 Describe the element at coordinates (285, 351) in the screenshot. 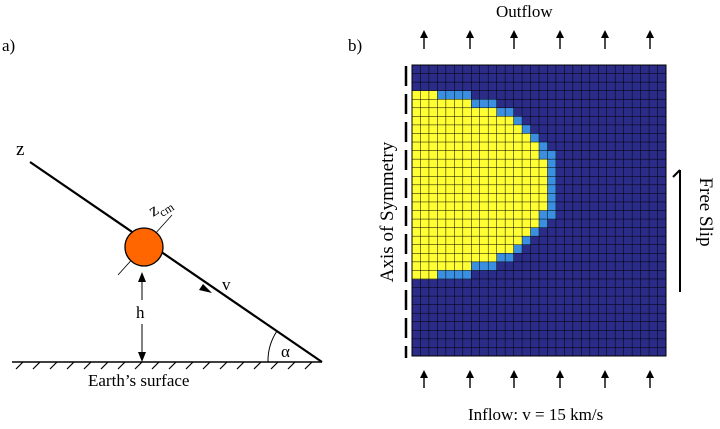

I see `angle-label: α` at that location.